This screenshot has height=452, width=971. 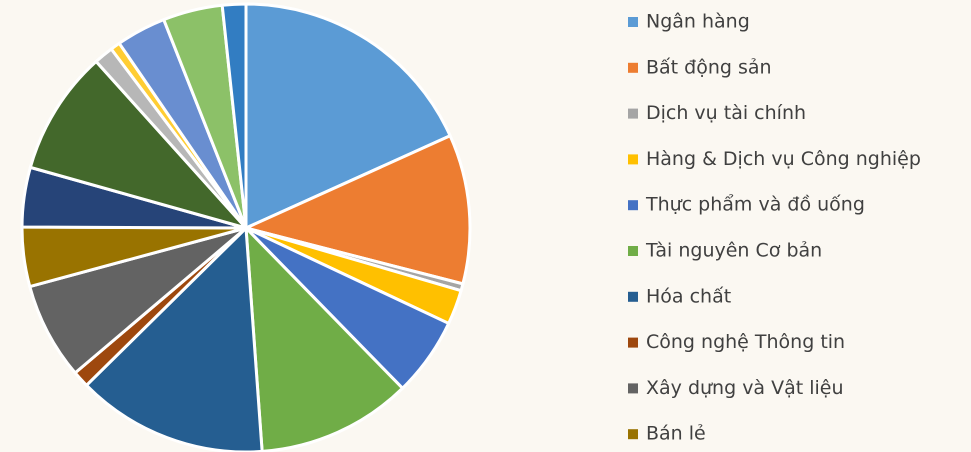 What do you see at coordinates (688, 296) in the screenshot?
I see `legend-label: Hóa chất` at bounding box center [688, 296].